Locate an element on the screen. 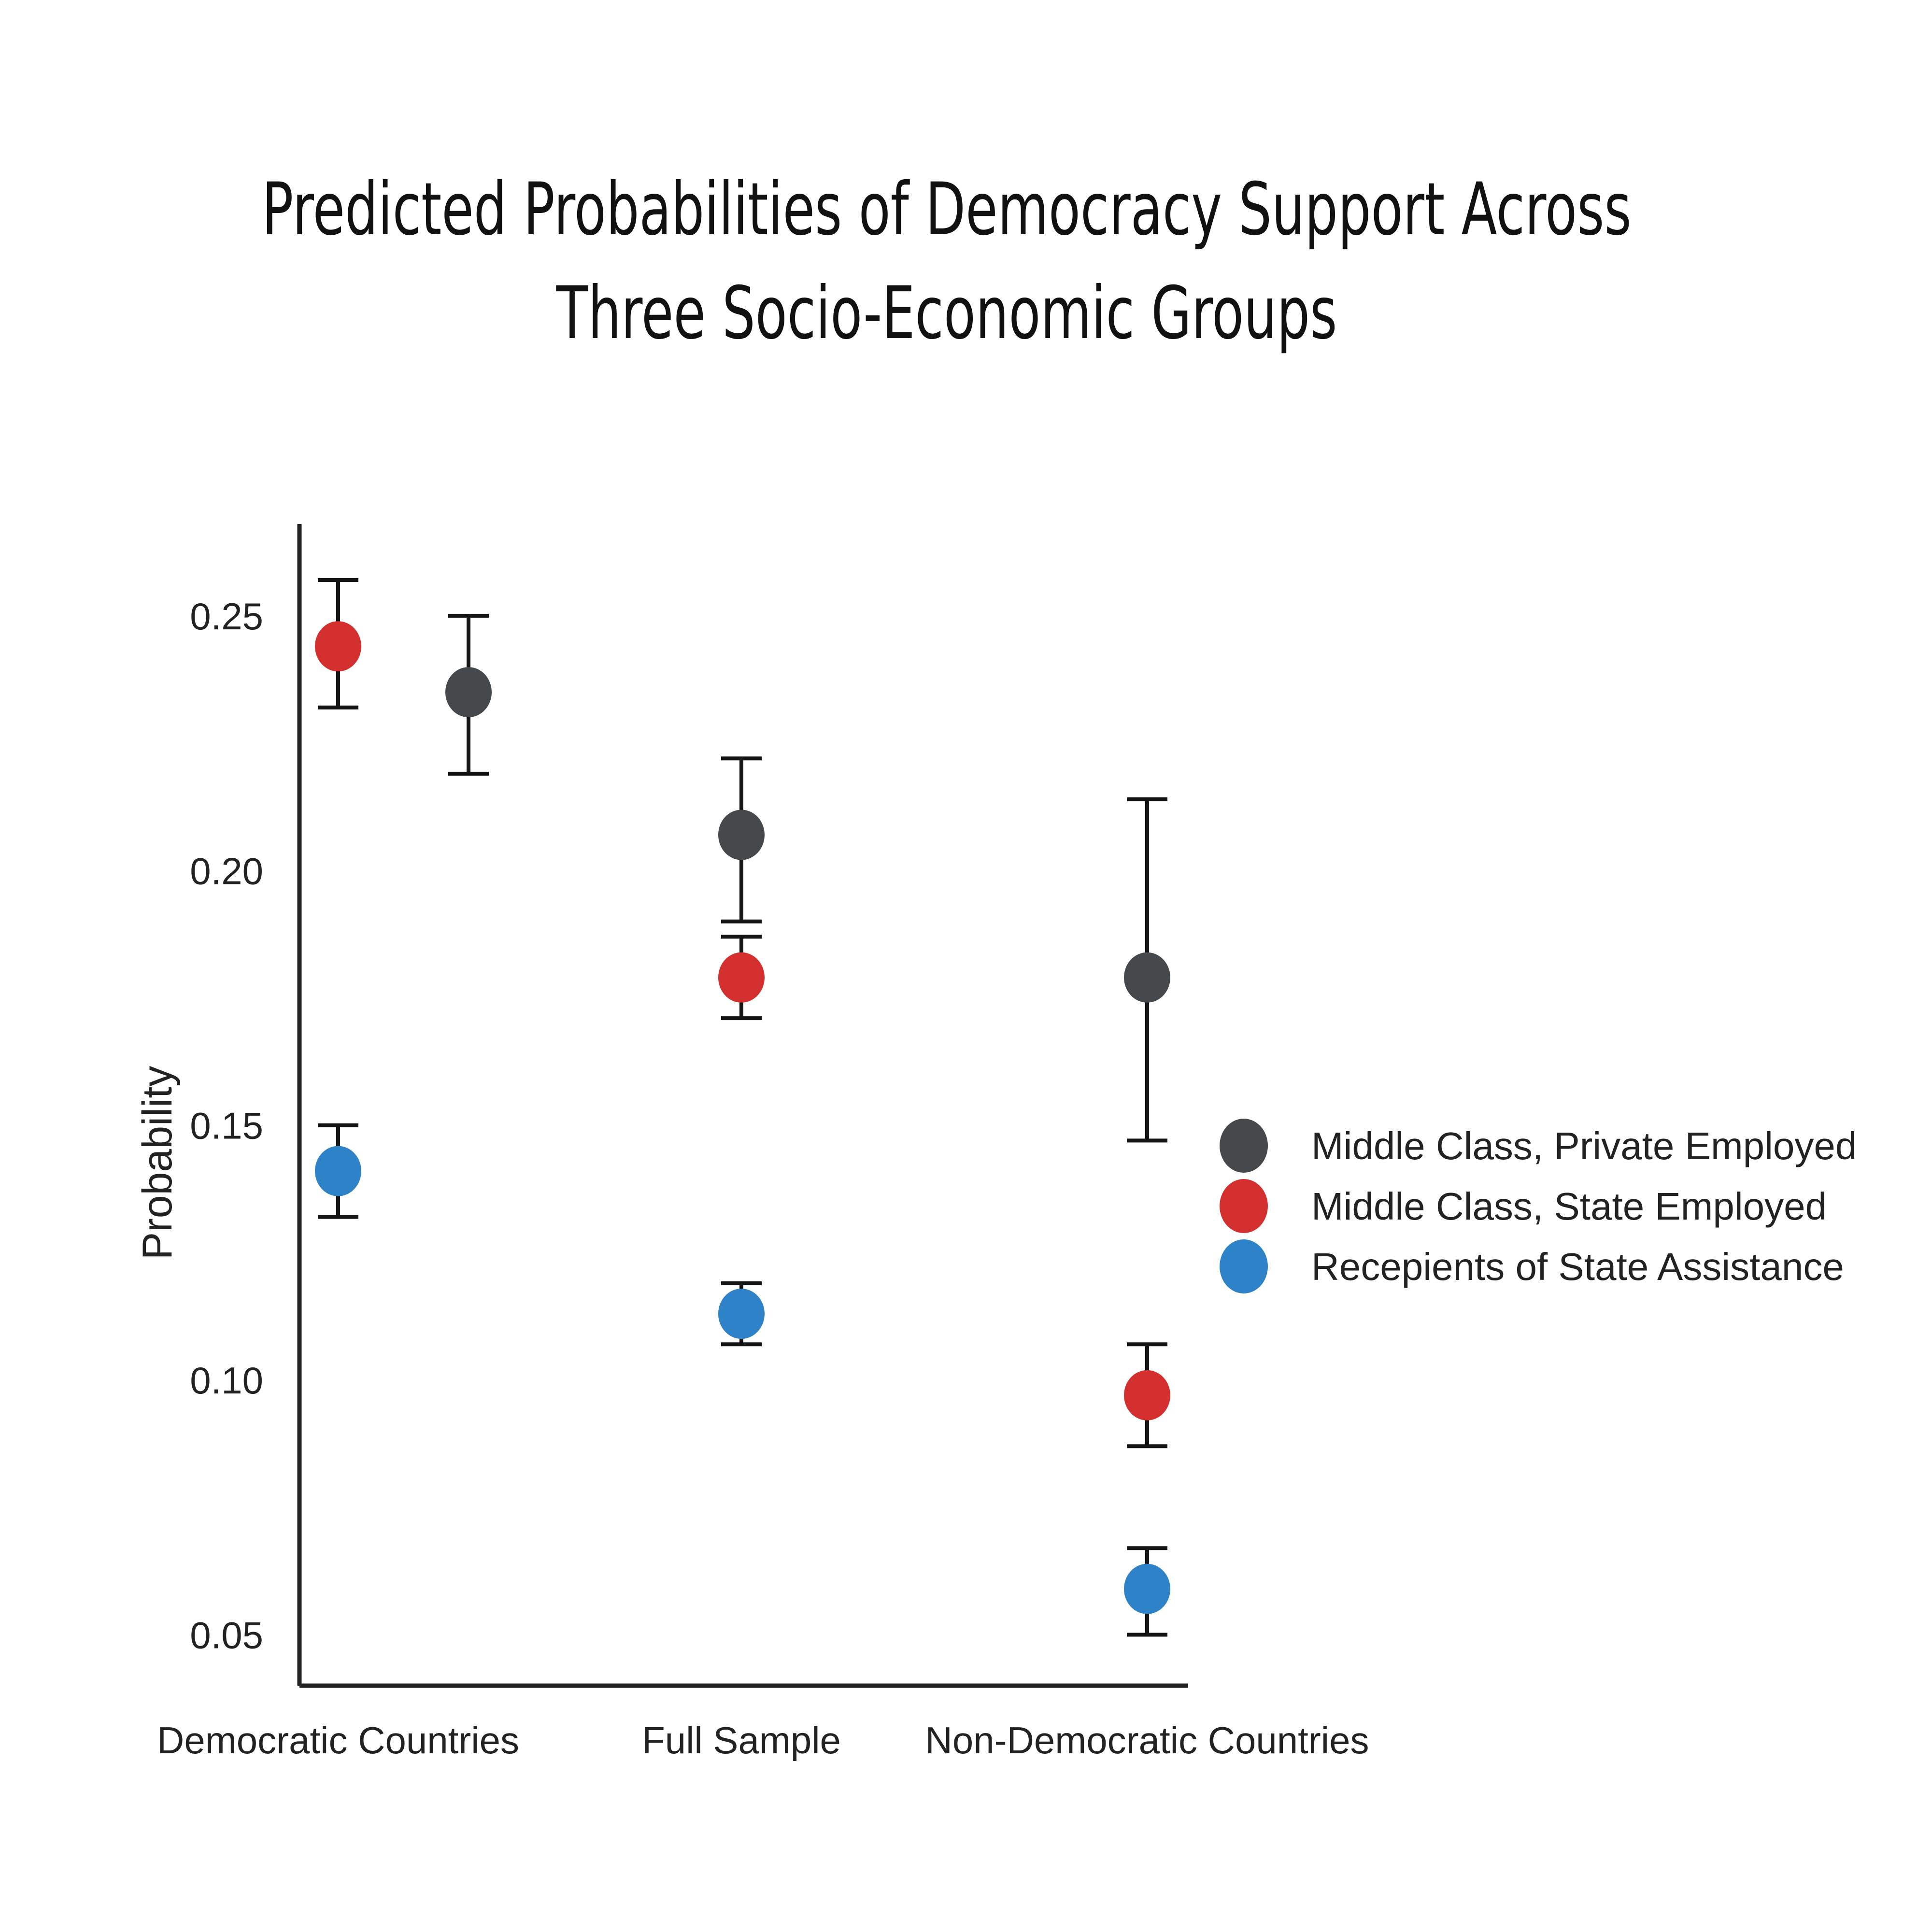 The height and width of the screenshot is (1932, 1932). legend-item-recepients-of-state-assistance: Recepients of State Assistance is located at coordinates (1532, 1266).